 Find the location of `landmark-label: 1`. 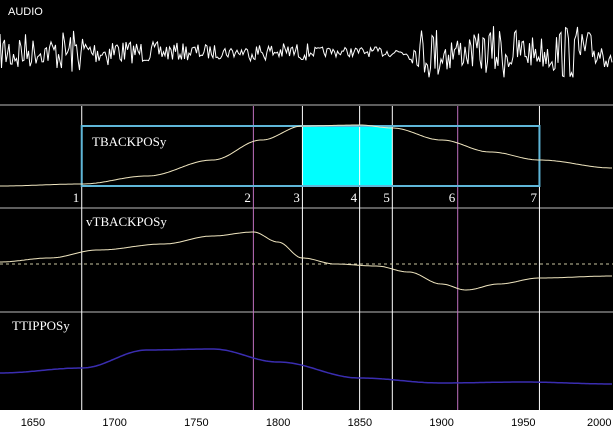

landmark-label: 1 is located at coordinates (76, 197).